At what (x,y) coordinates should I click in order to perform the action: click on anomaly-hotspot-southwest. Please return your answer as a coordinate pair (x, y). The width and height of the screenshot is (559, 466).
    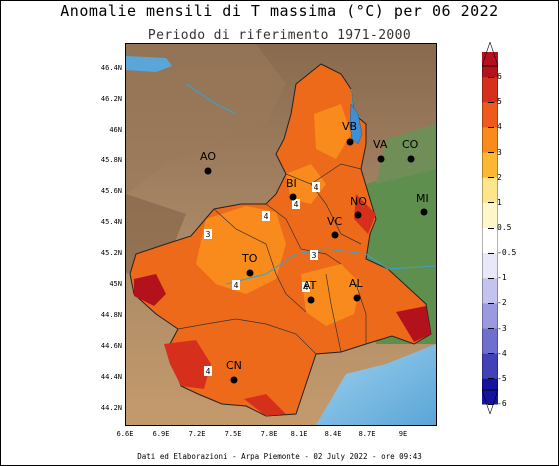
    Looking at the image, I should click on (187, 364).